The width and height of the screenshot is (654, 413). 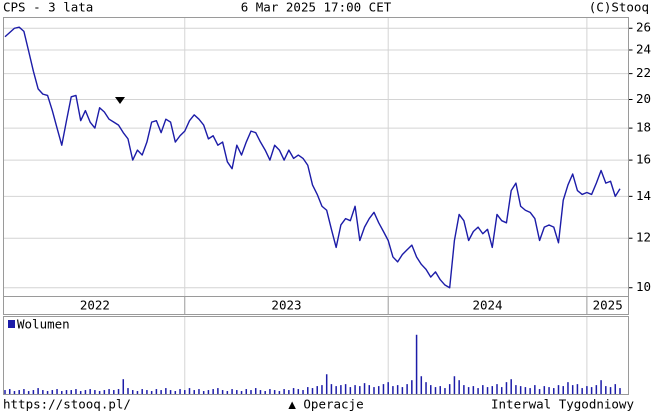 I want to click on y-tick-label: 26, so click(x=643, y=27).